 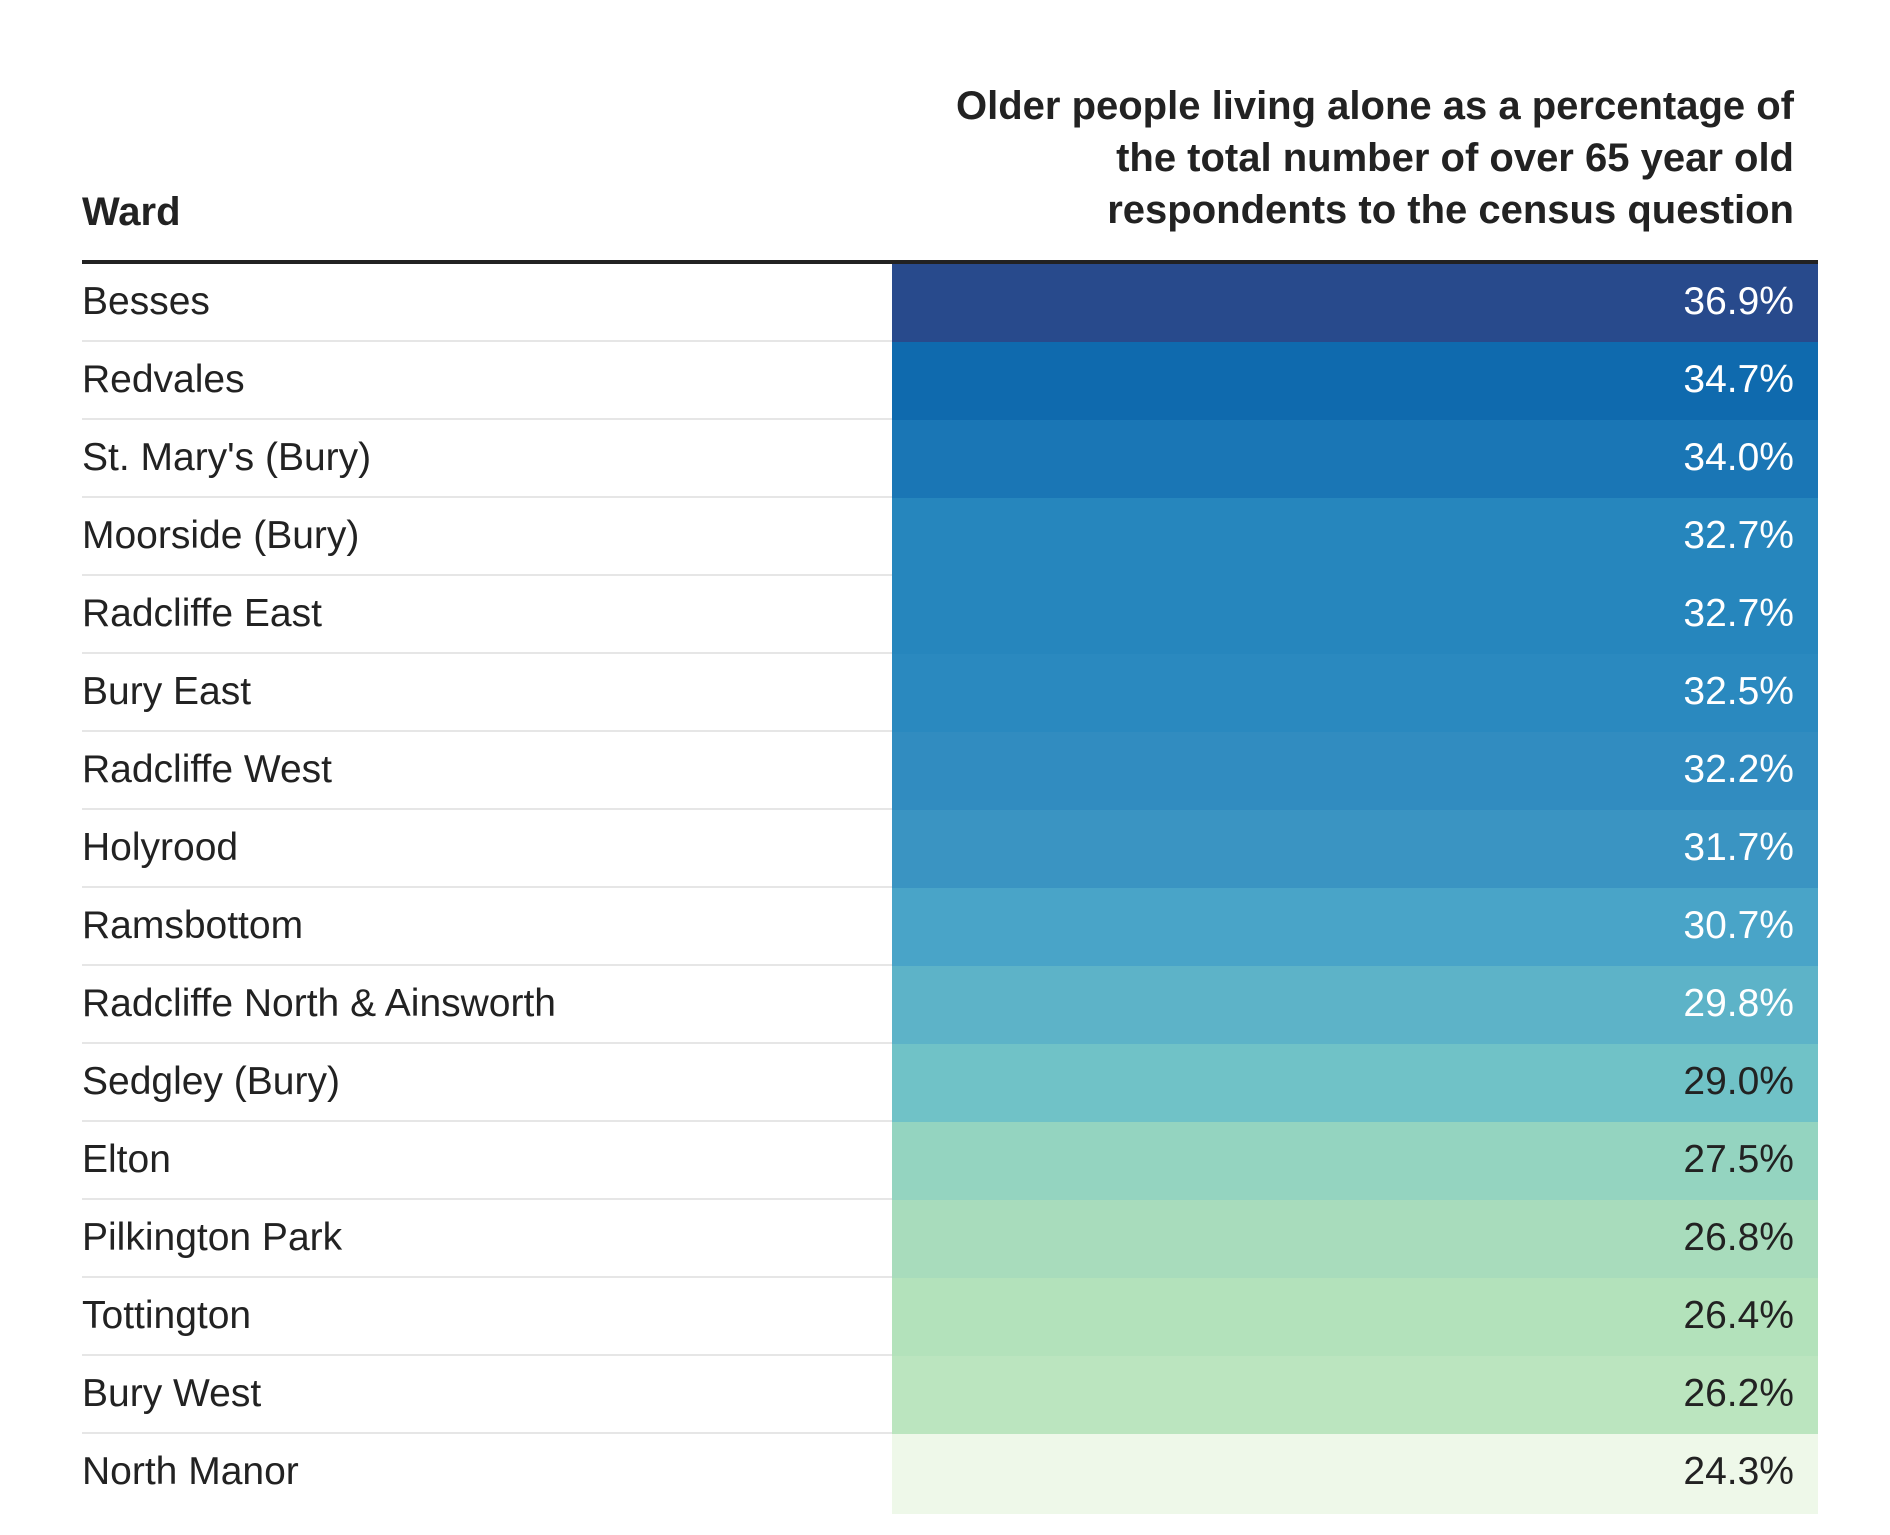 I want to click on percentage-cell: 34.7%, so click(x=1355, y=381).